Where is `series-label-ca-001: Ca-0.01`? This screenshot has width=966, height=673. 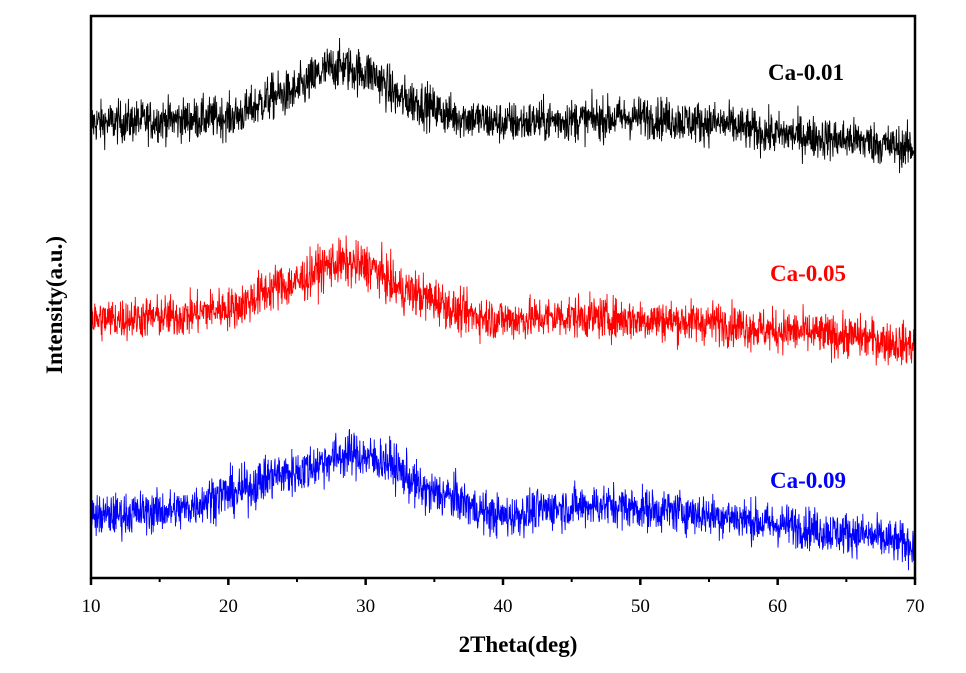
series-label-ca-001: Ca-0.01 is located at coordinates (806, 72).